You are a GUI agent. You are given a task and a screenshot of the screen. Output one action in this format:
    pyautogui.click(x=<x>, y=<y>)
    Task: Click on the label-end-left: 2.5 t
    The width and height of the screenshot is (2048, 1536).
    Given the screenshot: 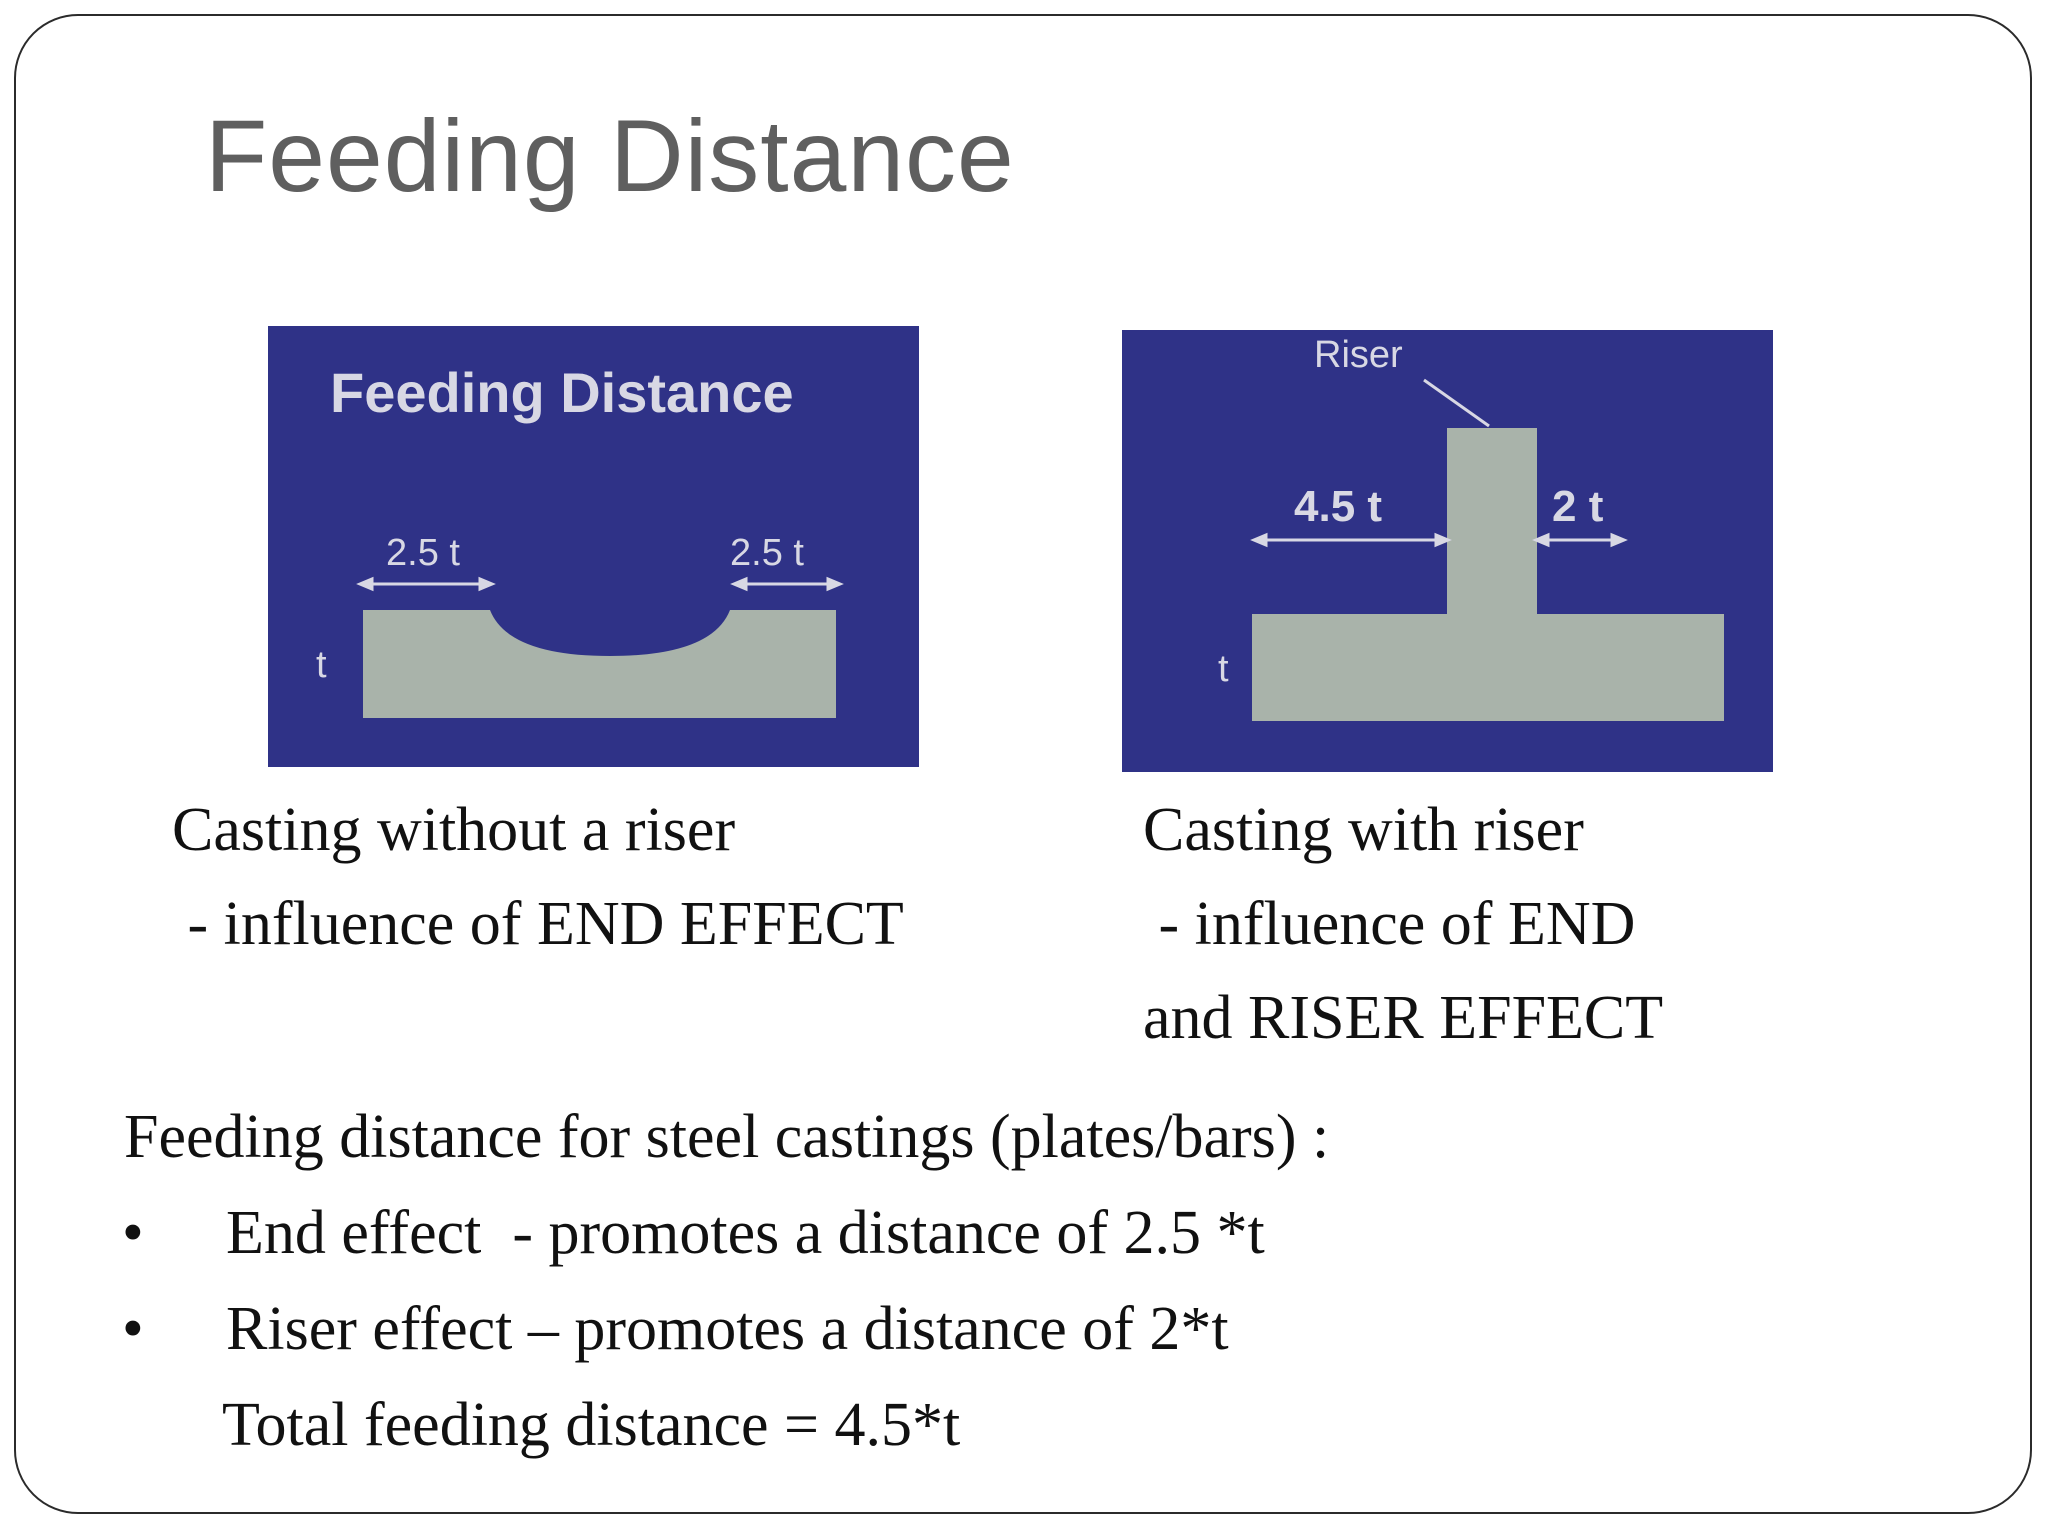 What is the action you would take?
    pyautogui.click(x=423, y=553)
    